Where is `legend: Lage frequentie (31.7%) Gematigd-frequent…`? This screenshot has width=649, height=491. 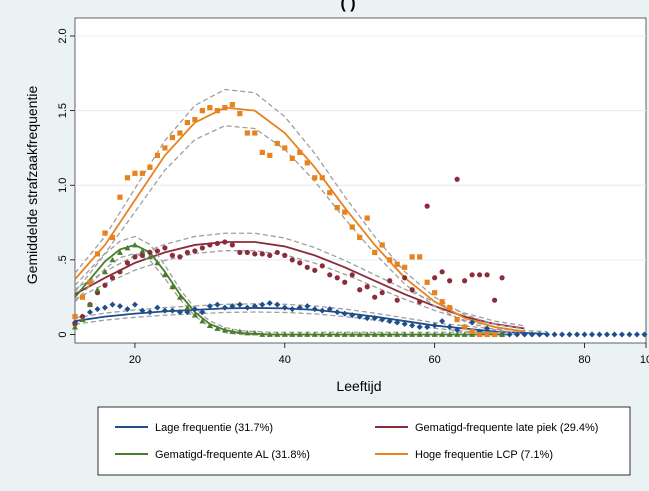
legend: Lage frequentie (31.7%) Gematigd-frequent… is located at coordinates (356, 441).